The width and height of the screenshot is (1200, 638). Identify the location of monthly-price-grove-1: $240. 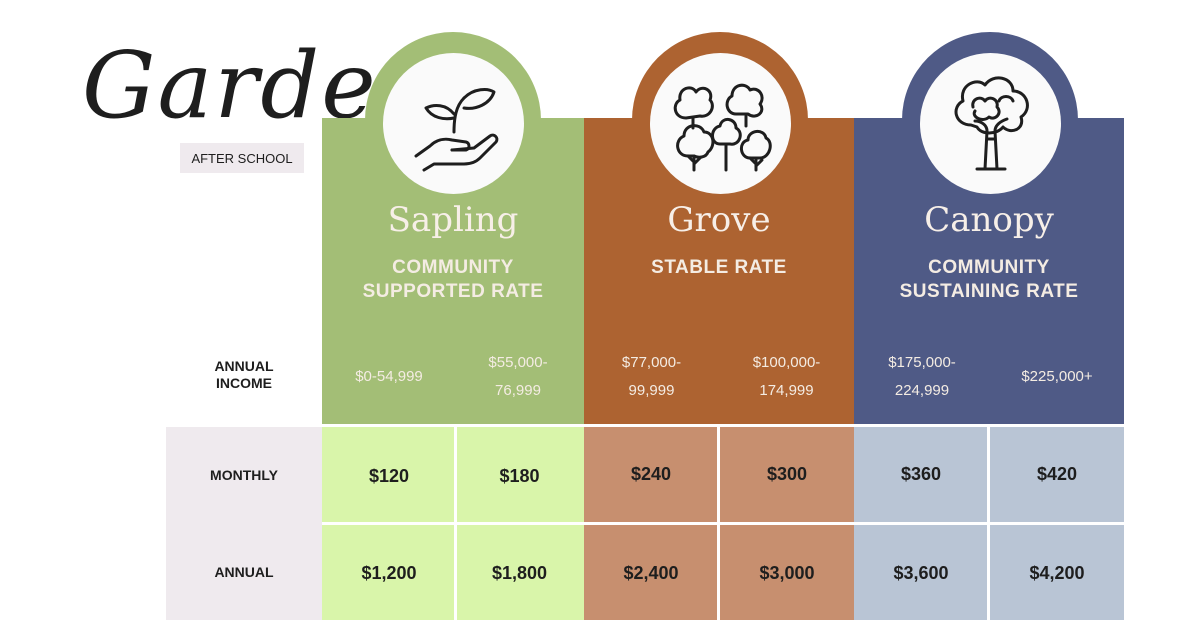
(651, 474).